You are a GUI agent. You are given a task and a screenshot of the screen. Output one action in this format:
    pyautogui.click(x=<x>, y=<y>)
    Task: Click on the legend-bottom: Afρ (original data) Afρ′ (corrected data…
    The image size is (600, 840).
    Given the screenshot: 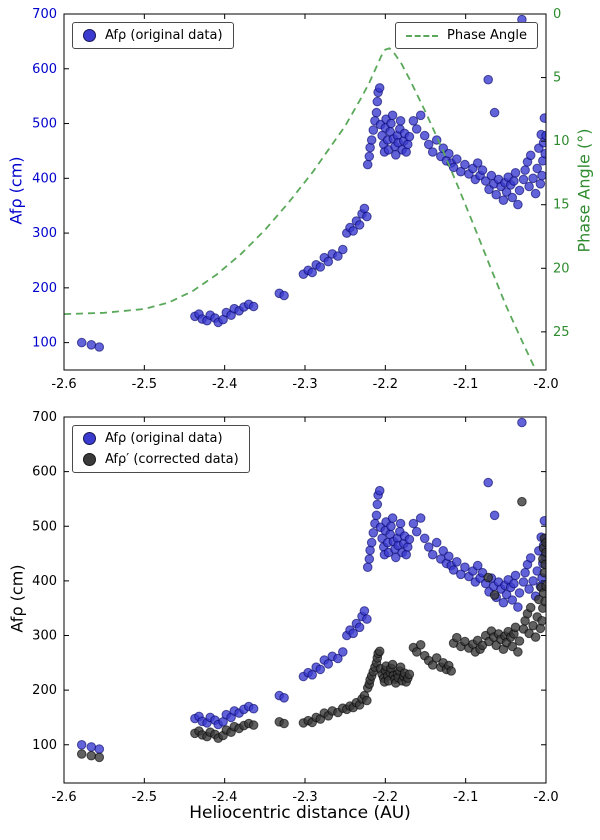 What is the action you would take?
    pyautogui.click(x=161, y=449)
    